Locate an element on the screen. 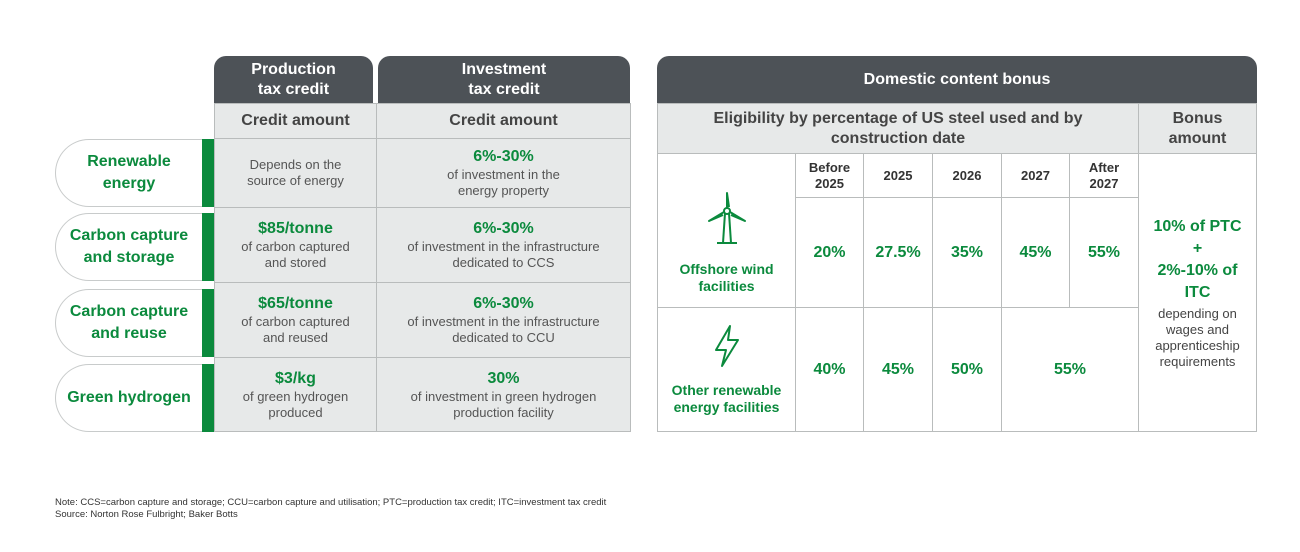  ptc-cell: $3/kg of green hydrogen produced is located at coordinates (295, 394).